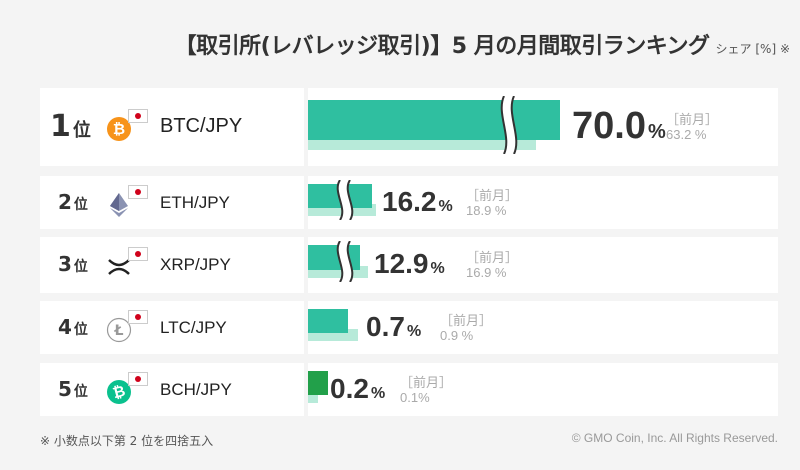 The image size is (800, 470). Describe the element at coordinates (65, 264) in the screenshot. I see `rank-number: 3` at that location.